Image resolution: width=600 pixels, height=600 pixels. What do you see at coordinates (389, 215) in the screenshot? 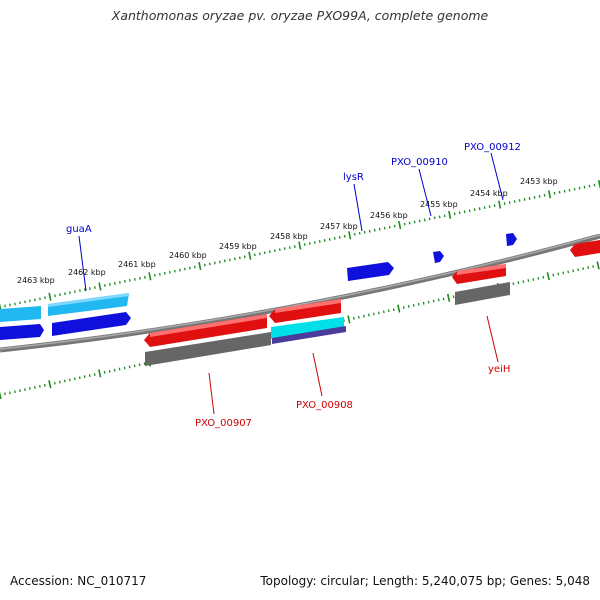
I see `scale-label: 2456 kbp` at bounding box center [389, 215].